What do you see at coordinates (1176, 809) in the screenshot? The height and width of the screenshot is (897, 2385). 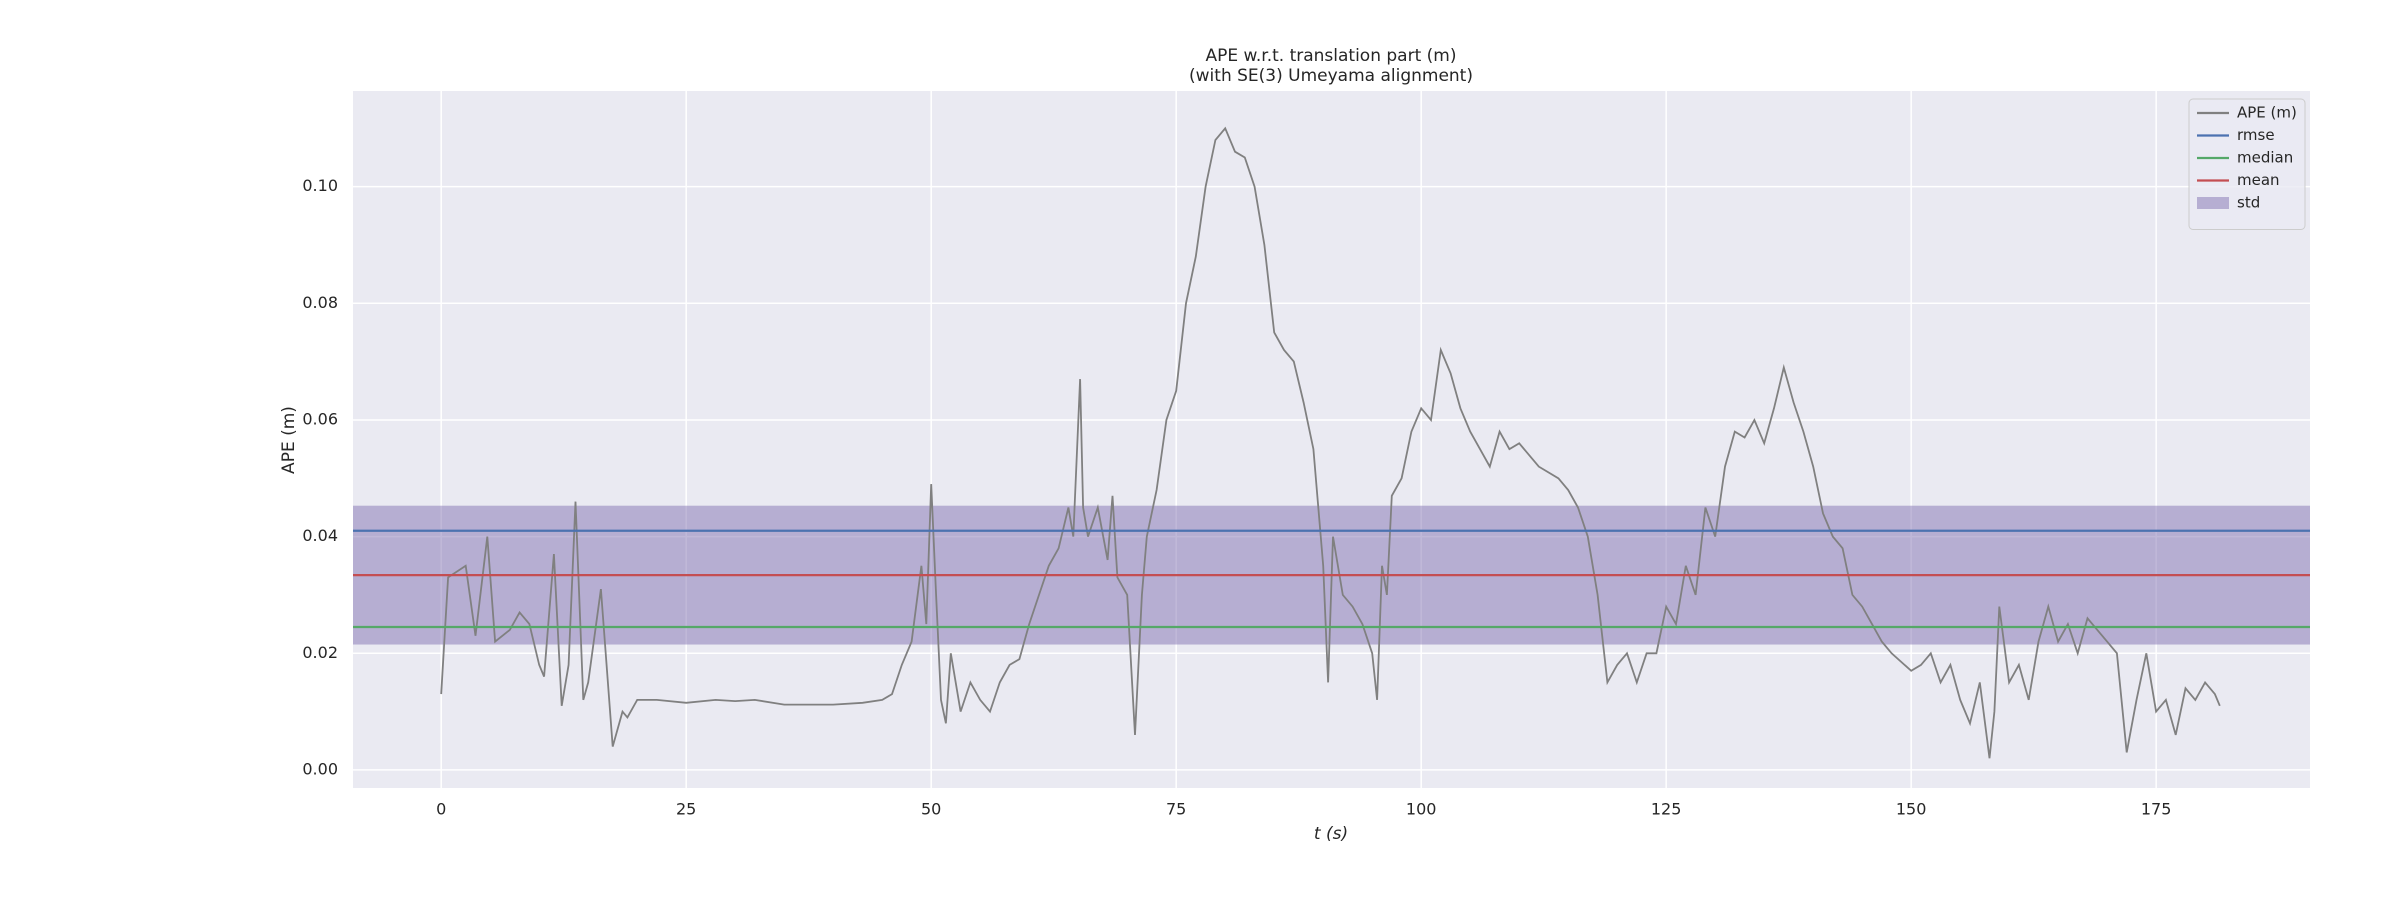 I see `x-tick-label: 75` at bounding box center [1176, 809].